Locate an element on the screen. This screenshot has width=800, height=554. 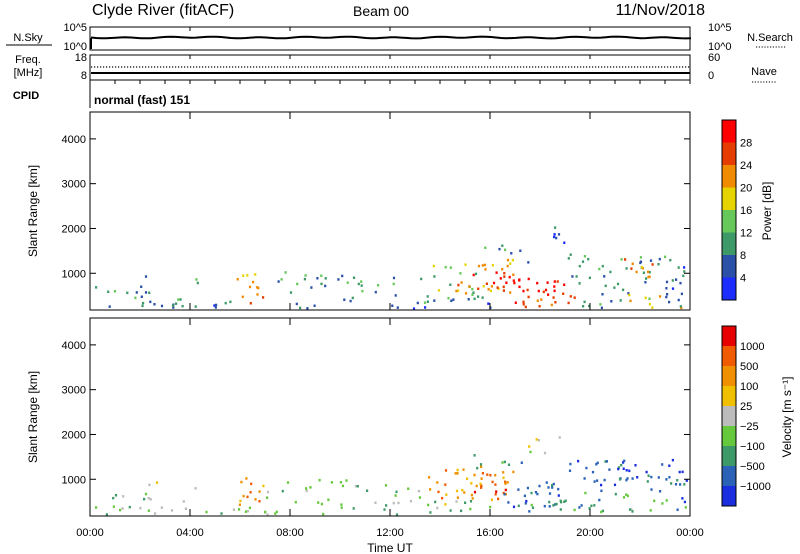
y-tick-label: 2000 is located at coordinates (74, 435).